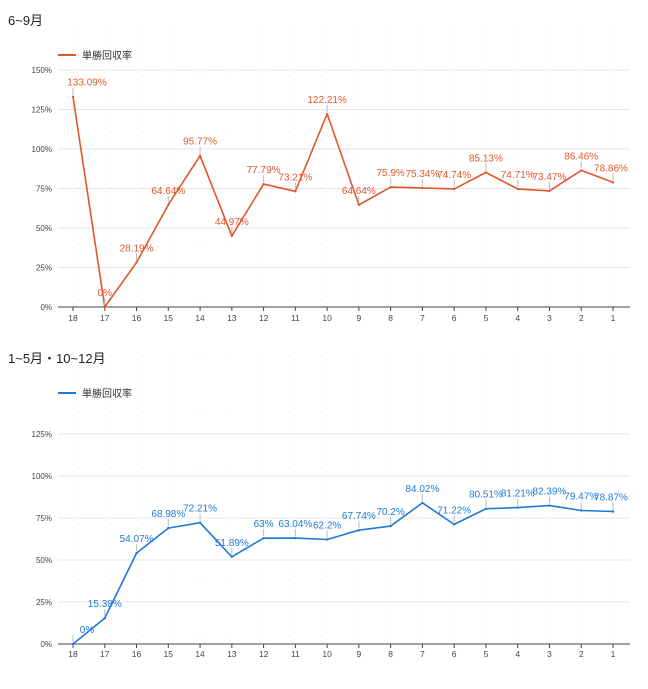 This screenshot has width=648, height=689. I want to click on data-label: 78.86%, so click(611, 168).